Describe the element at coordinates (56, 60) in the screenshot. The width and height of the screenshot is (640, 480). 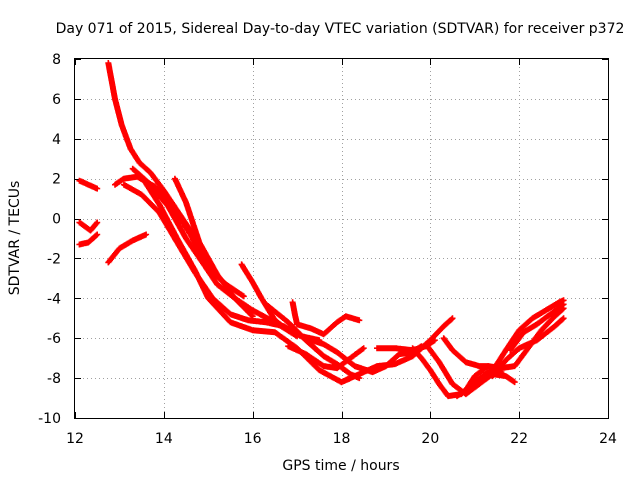
I see `y-tick-label: 8` at that location.